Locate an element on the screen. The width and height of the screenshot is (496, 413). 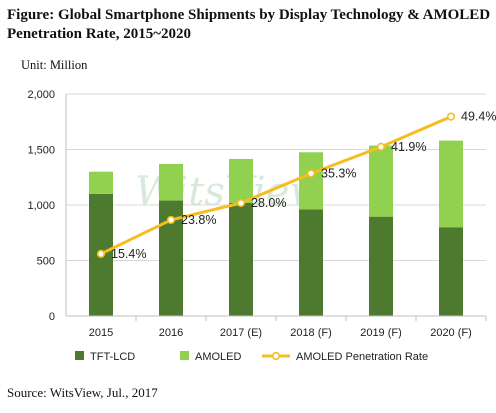
penetration-rate-label: 28.0% is located at coordinates (268, 203).